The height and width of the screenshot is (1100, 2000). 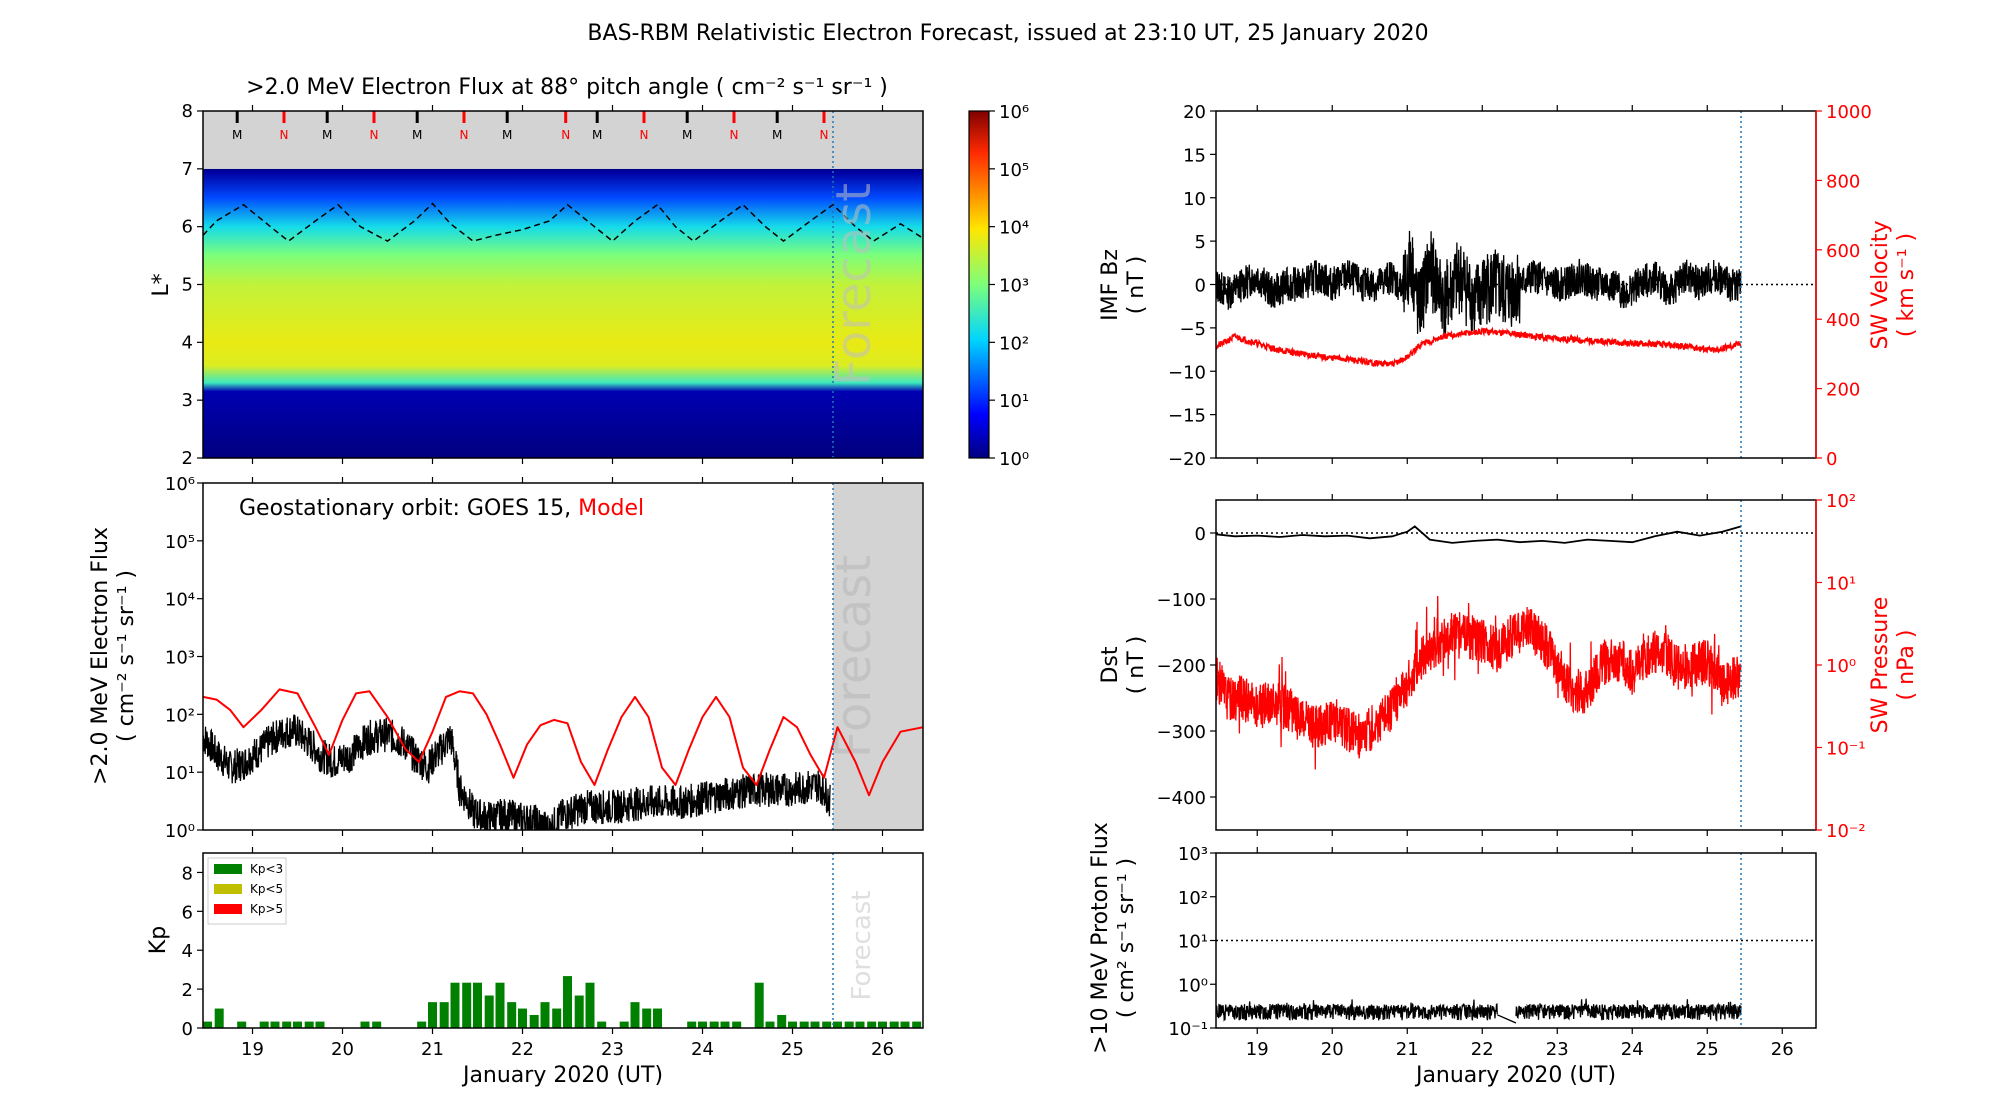 I want to click on y-tick-label-left: −20, so click(x=1187, y=459).